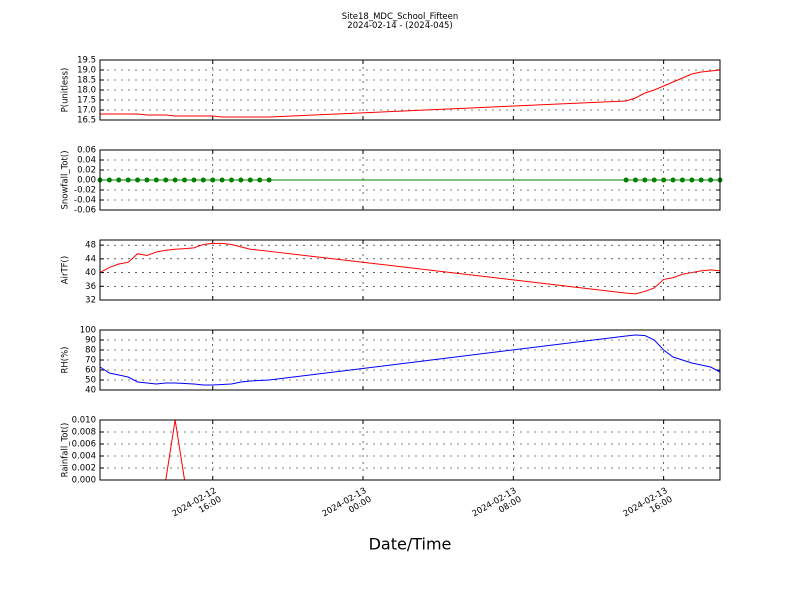  What do you see at coordinates (86, 181) in the screenshot?
I see `y-tick-label: 0.00` at bounding box center [86, 181].